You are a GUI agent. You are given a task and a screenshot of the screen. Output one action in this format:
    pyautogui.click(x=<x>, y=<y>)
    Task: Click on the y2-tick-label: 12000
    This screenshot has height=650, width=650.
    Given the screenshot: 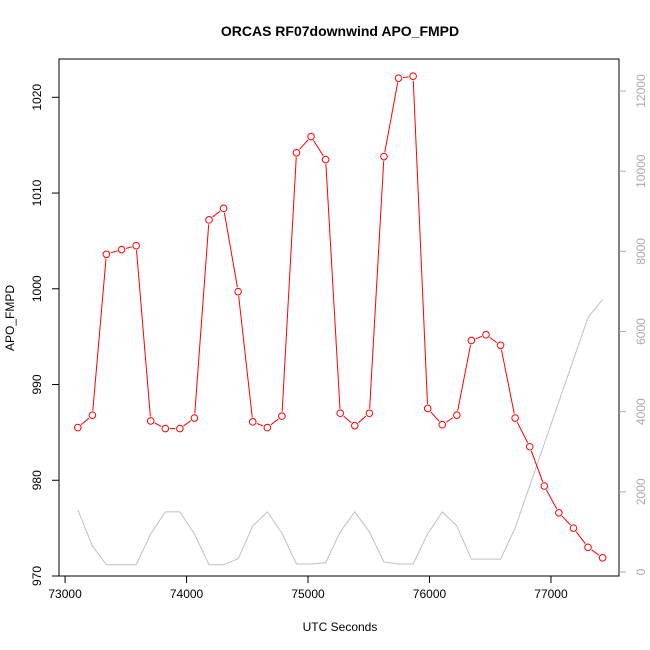 What is the action you would take?
    pyautogui.click(x=641, y=91)
    